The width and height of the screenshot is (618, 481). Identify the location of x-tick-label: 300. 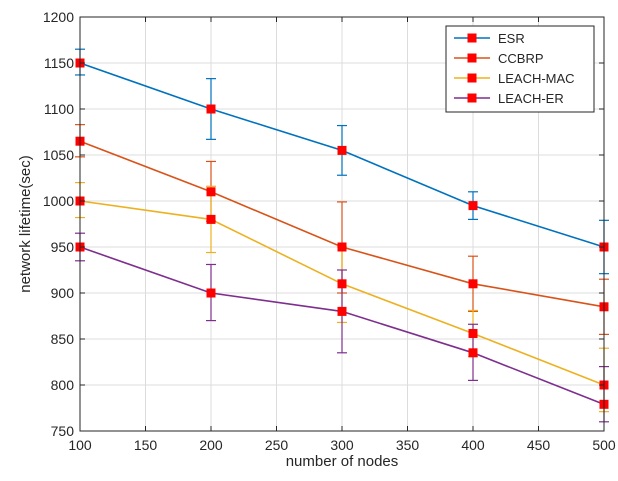
(342, 445).